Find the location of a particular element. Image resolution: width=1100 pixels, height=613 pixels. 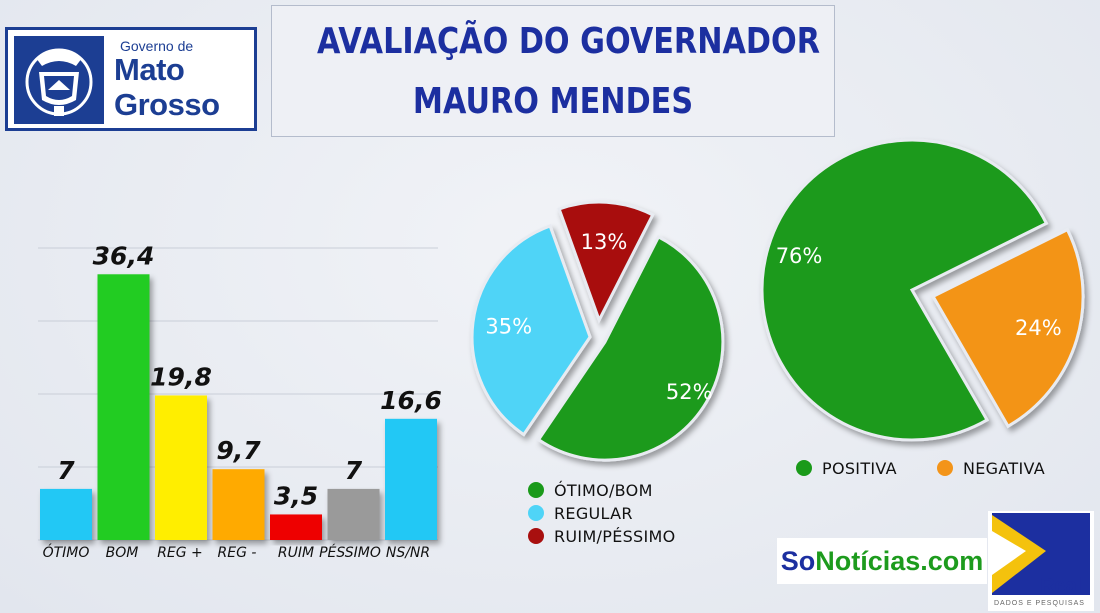

legend-label: NEGATIVA is located at coordinates (1004, 468).